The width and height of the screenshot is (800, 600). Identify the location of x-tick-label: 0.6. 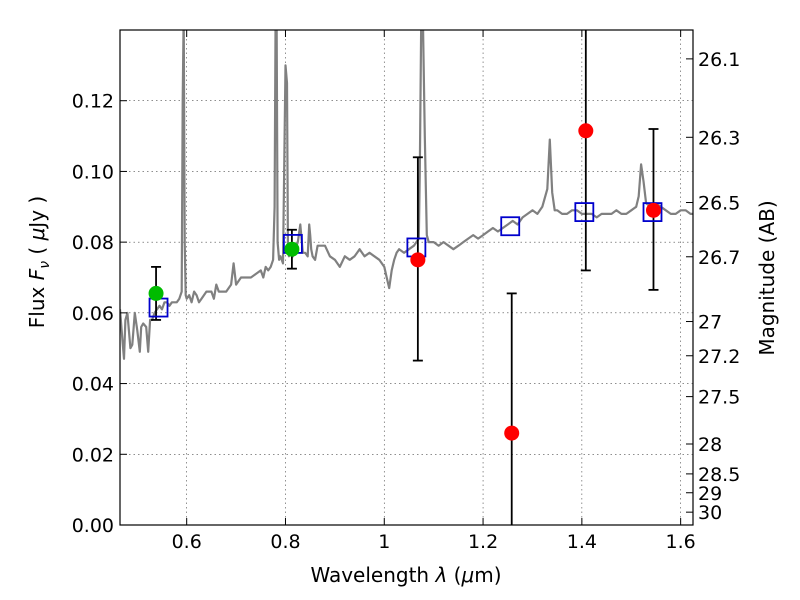
(187, 542).